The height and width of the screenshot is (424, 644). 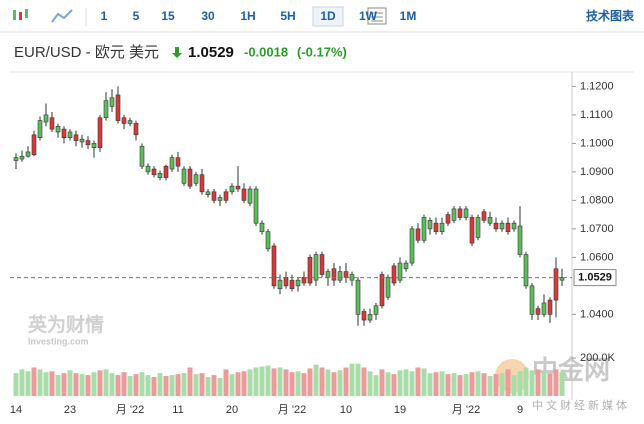 What do you see at coordinates (66, 324) in the screenshot?
I see `watermark: 英为财情` at bounding box center [66, 324].